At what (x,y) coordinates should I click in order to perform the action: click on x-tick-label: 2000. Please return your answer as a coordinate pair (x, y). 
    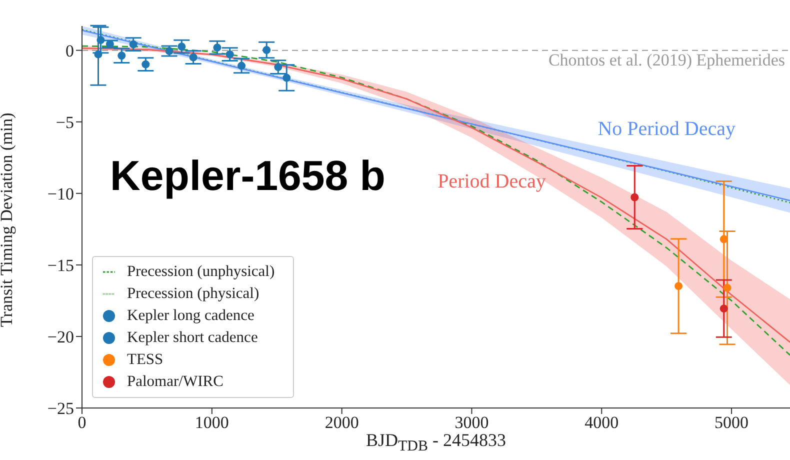
    Looking at the image, I should click on (341, 422).